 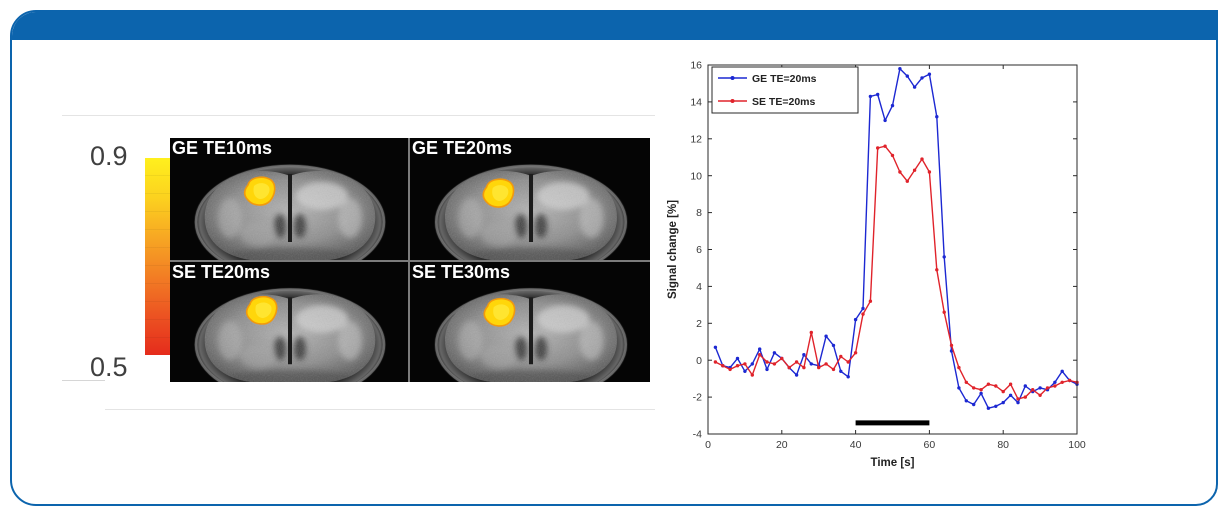 I want to click on colorbar-max-label: 0.9, so click(x=109, y=156).